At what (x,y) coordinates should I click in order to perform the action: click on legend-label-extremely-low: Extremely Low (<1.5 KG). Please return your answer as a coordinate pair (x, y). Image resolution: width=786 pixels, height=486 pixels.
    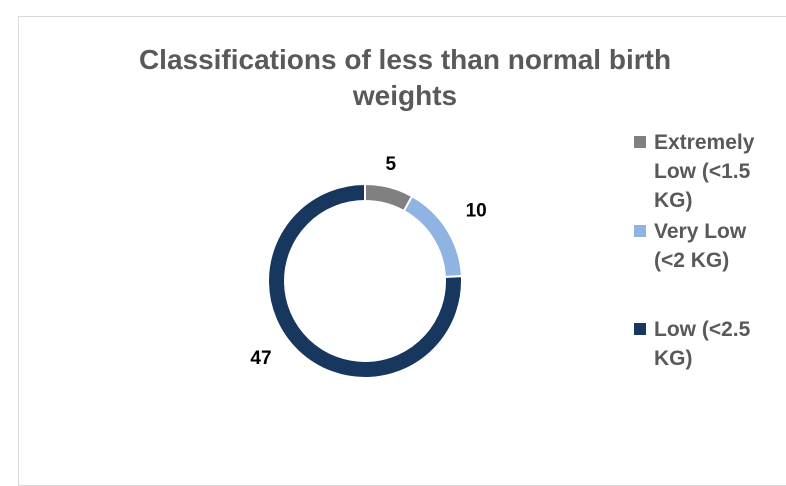
    Looking at the image, I should click on (704, 171).